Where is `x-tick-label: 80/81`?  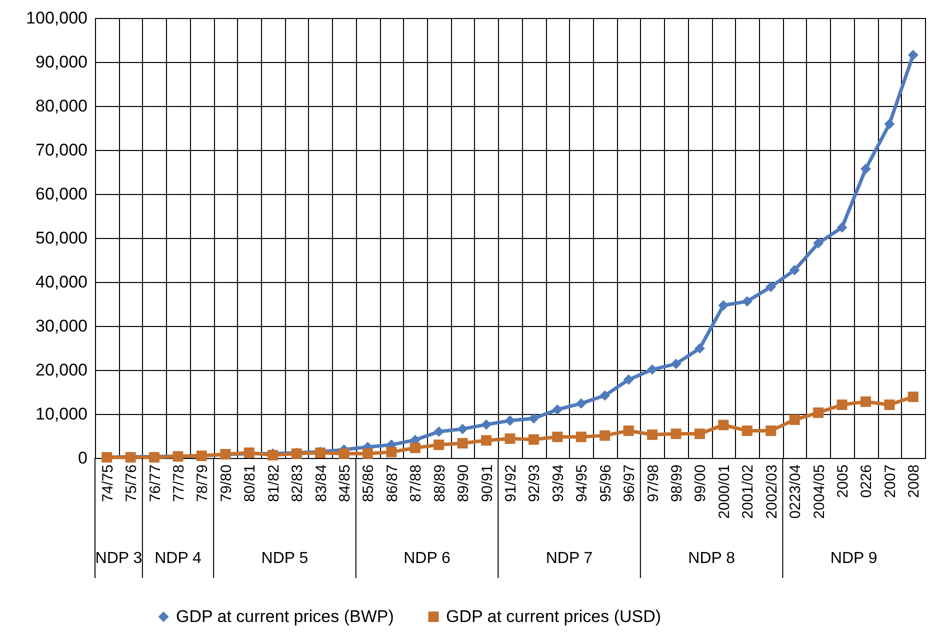 x-tick-label: 80/81 is located at coordinates (250, 483).